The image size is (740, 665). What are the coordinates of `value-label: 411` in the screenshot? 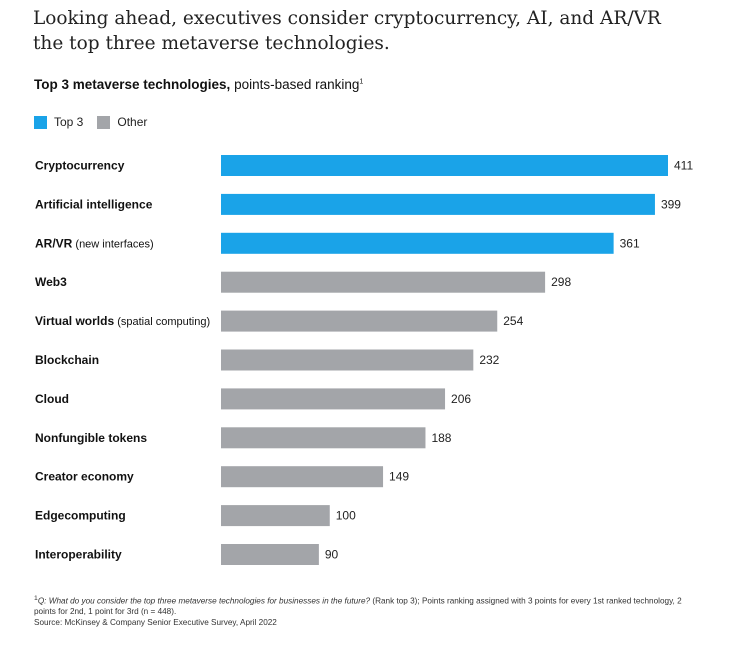 It's located at (683, 166).